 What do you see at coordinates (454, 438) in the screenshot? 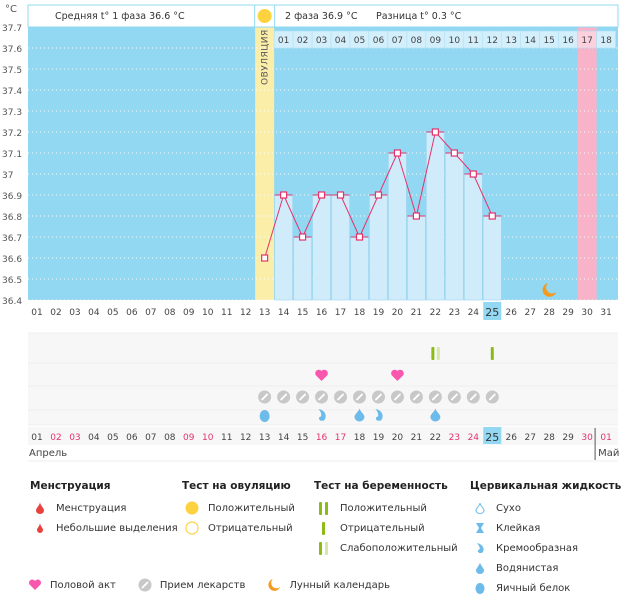
I see `calendar-date: 23` at bounding box center [454, 438].